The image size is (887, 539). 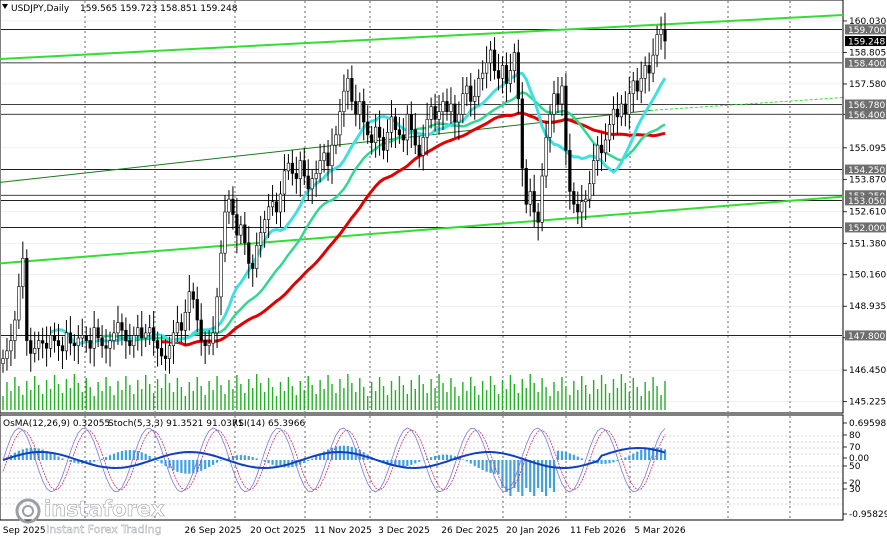 What do you see at coordinates (104, 529) in the screenshot?
I see `watermark-tagline: Instant Forex Trading` at bounding box center [104, 529].